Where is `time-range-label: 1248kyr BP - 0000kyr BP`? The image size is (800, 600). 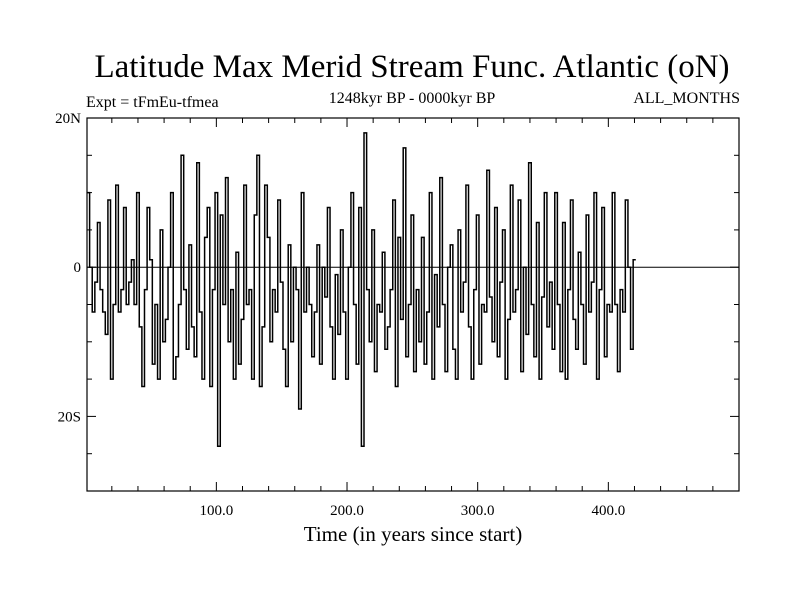 time-range-label: 1248kyr BP - 0000kyr BP is located at coordinates (412, 98).